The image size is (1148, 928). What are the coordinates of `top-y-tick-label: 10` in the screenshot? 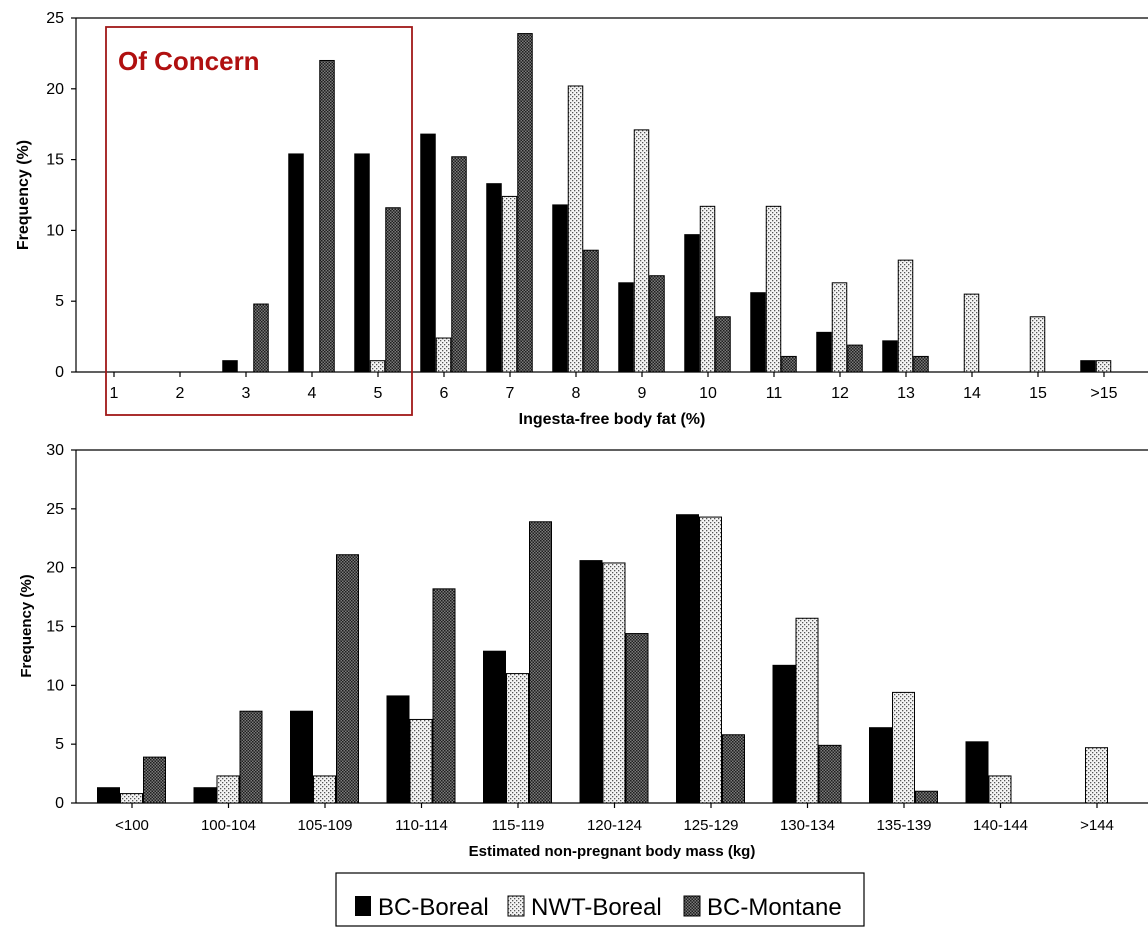 It's located at (55, 230).